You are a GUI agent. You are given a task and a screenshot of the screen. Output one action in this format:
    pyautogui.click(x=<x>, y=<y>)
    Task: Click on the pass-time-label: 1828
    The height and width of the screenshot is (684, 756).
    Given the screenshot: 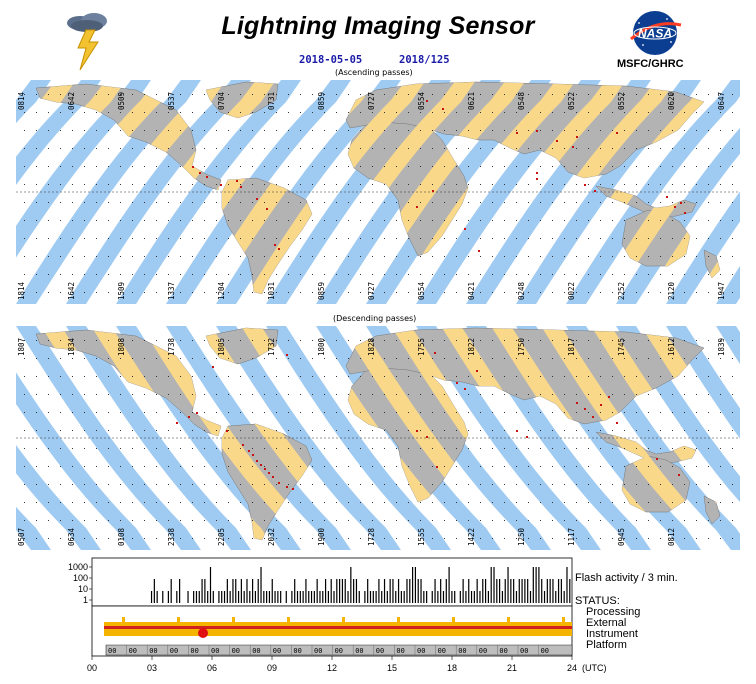 What is the action you would take?
    pyautogui.click(x=371, y=346)
    